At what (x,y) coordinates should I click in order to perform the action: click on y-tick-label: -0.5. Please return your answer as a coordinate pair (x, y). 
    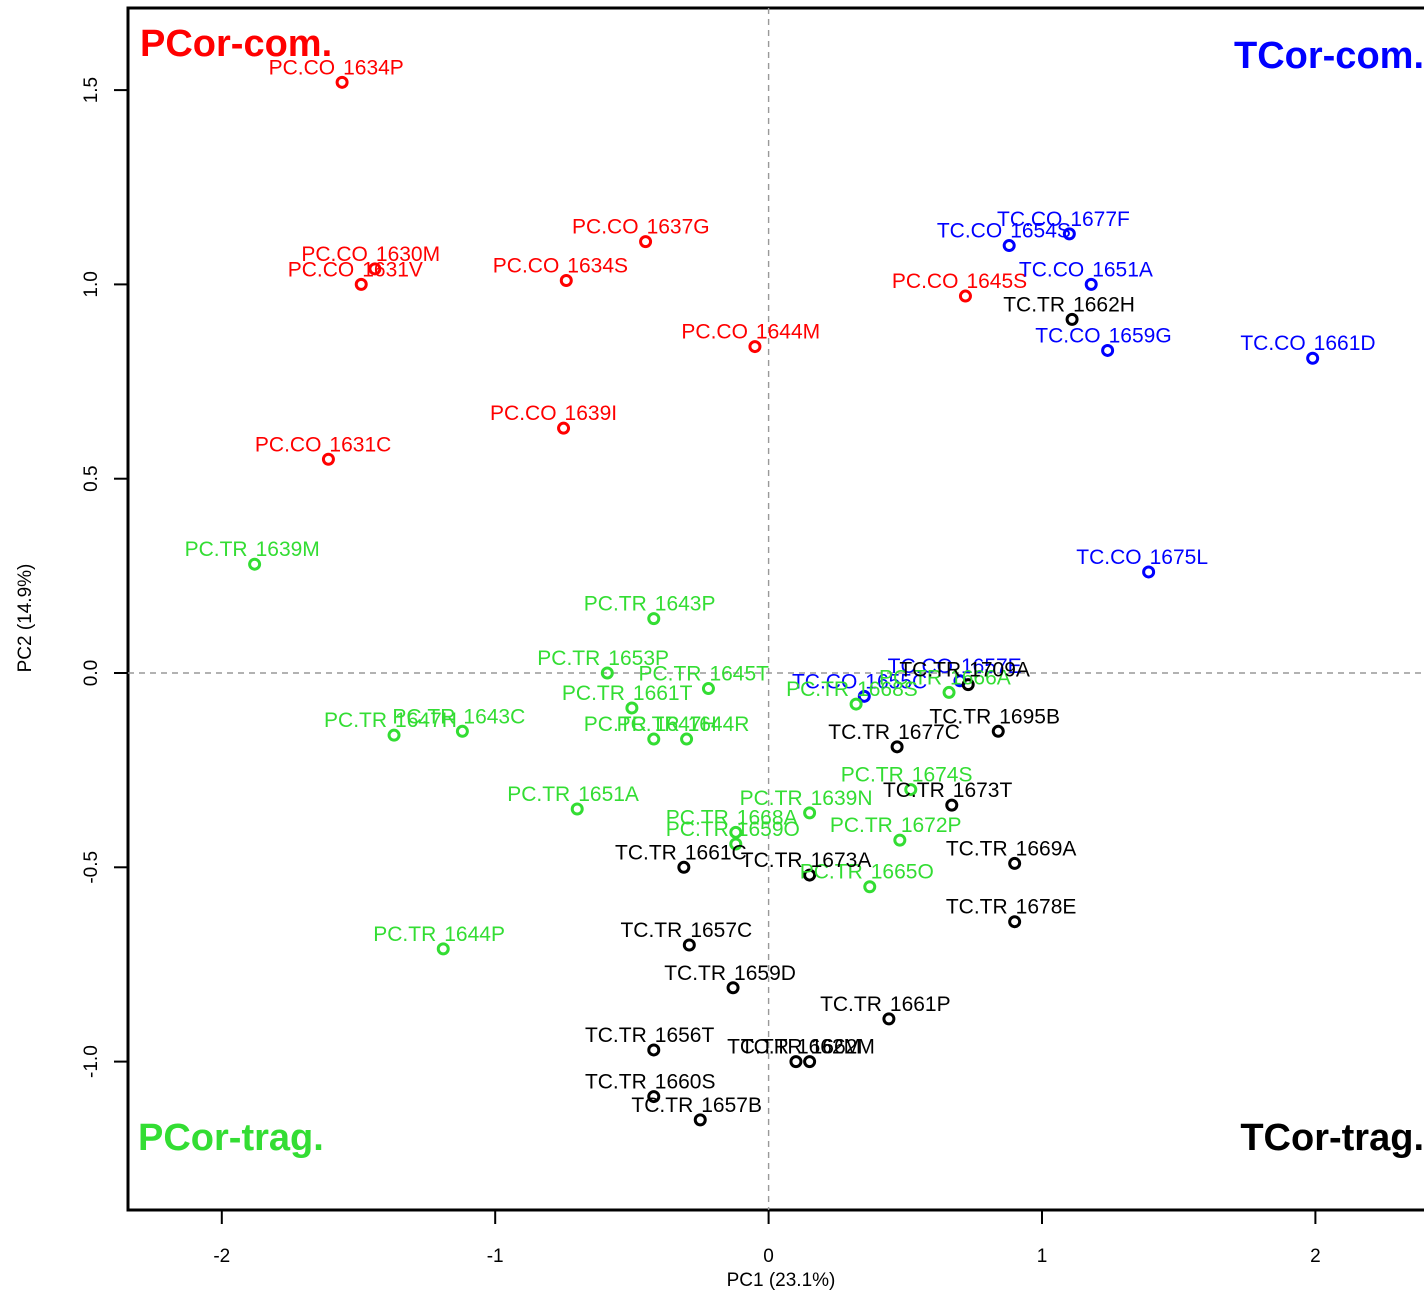
    Looking at the image, I should click on (91, 867).